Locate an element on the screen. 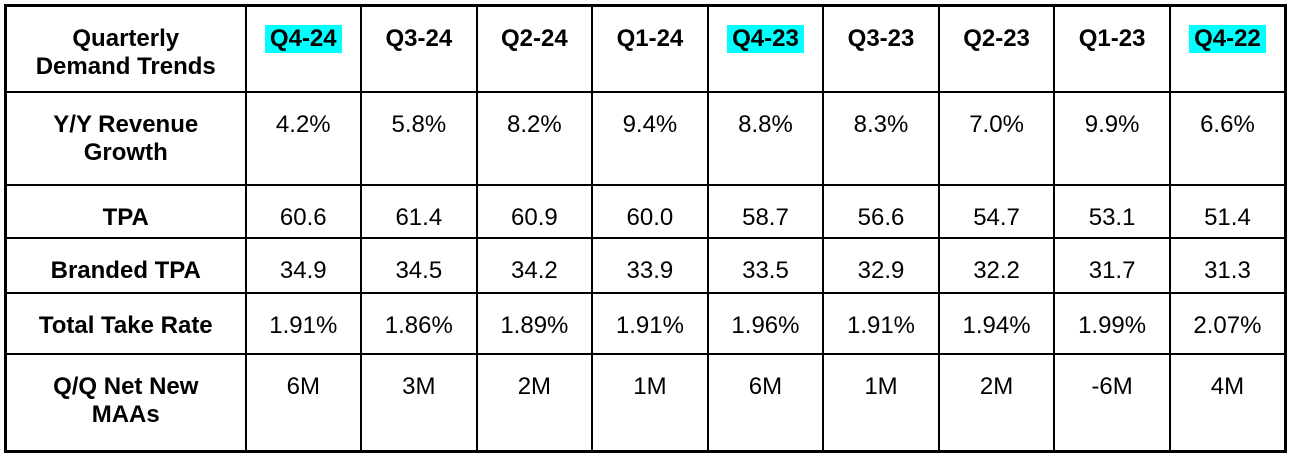 The image size is (1292, 470). table-cell: 32.9 is located at coordinates (881, 265).